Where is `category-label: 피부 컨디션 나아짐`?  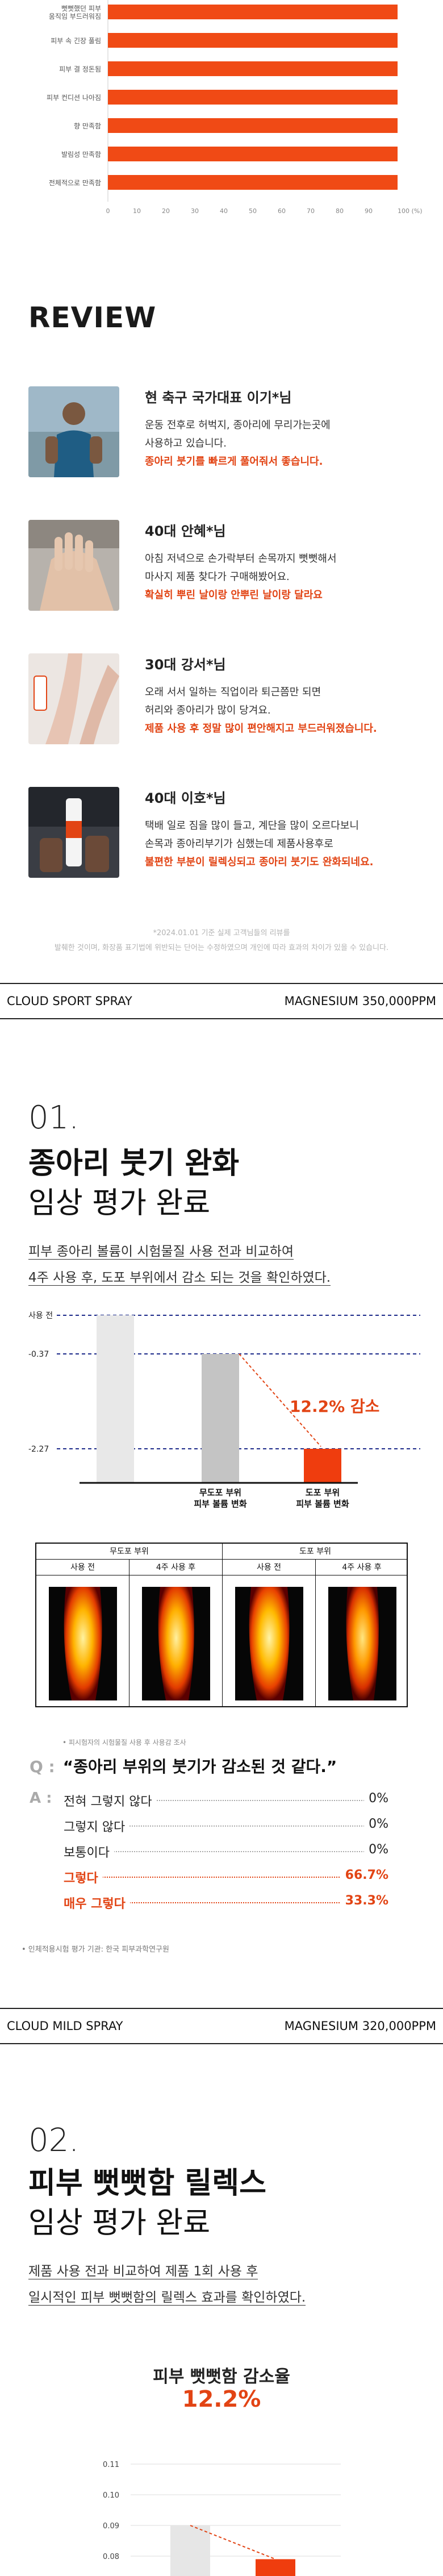
category-label: 피부 컨디션 나아짐 is located at coordinates (74, 98).